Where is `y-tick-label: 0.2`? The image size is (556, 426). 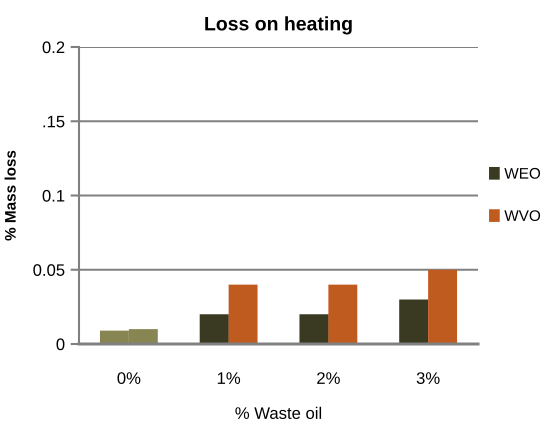
y-tick-label: 0.2 is located at coordinates (53, 47).